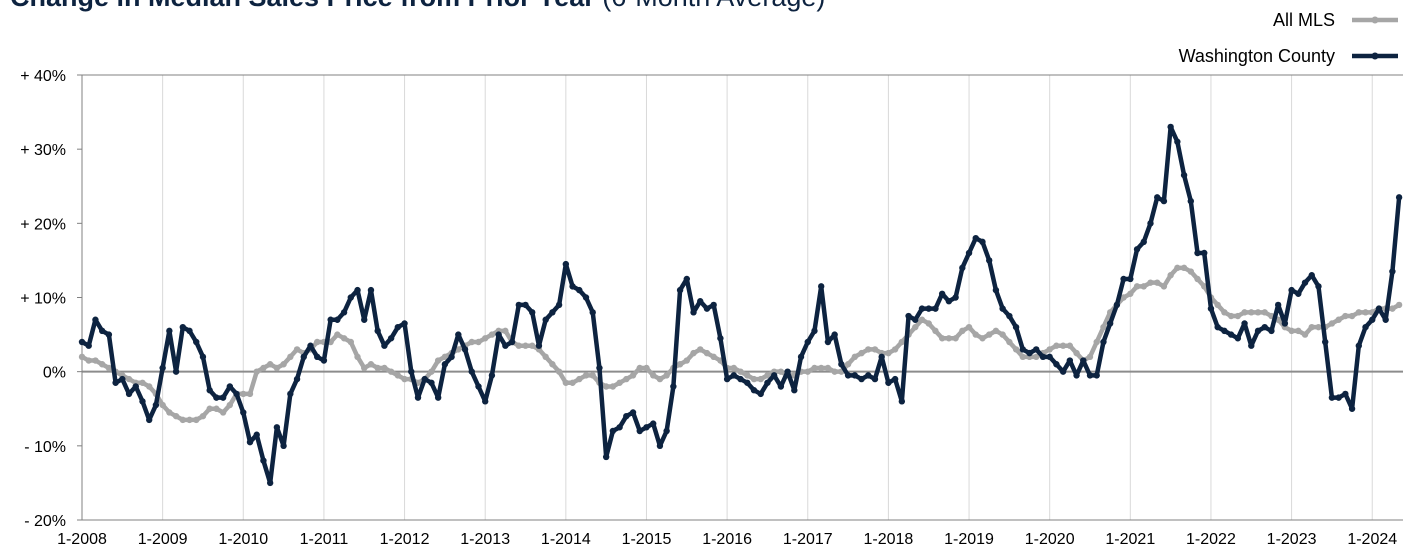  I want to click on x-tick-label: 1-2009, so click(163, 539).